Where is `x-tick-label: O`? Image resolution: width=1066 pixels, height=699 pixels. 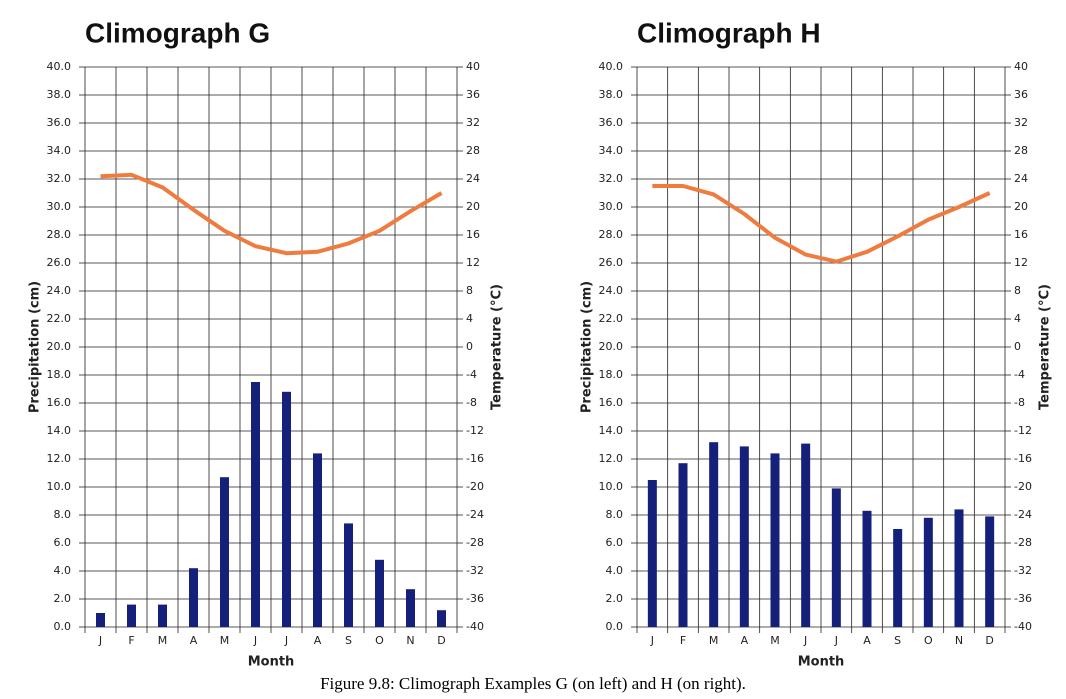
x-tick-label: O is located at coordinates (379, 640).